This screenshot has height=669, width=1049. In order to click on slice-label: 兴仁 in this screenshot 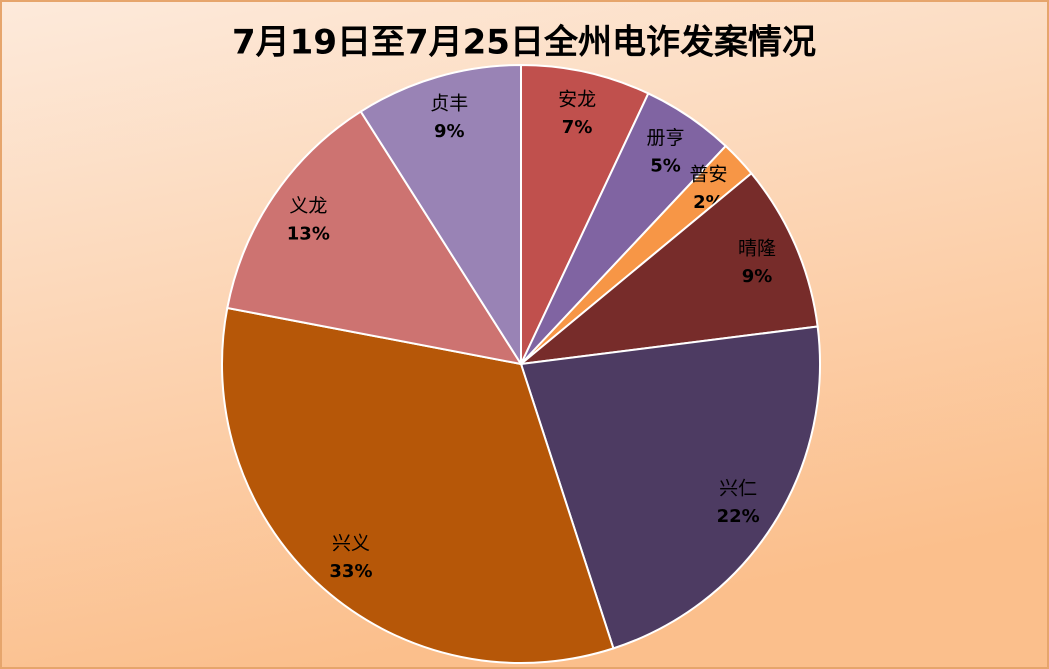, I will do `click(738, 488)`.